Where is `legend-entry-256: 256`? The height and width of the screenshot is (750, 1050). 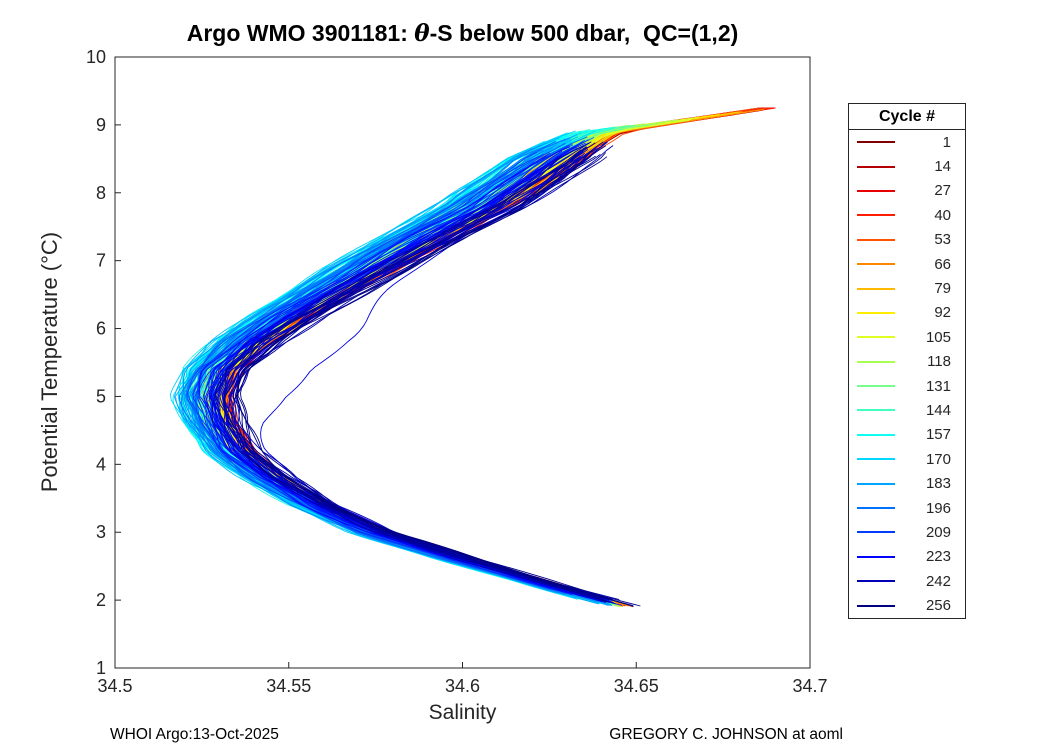
legend-entry-256: 256 is located at coordinates (907, 605).